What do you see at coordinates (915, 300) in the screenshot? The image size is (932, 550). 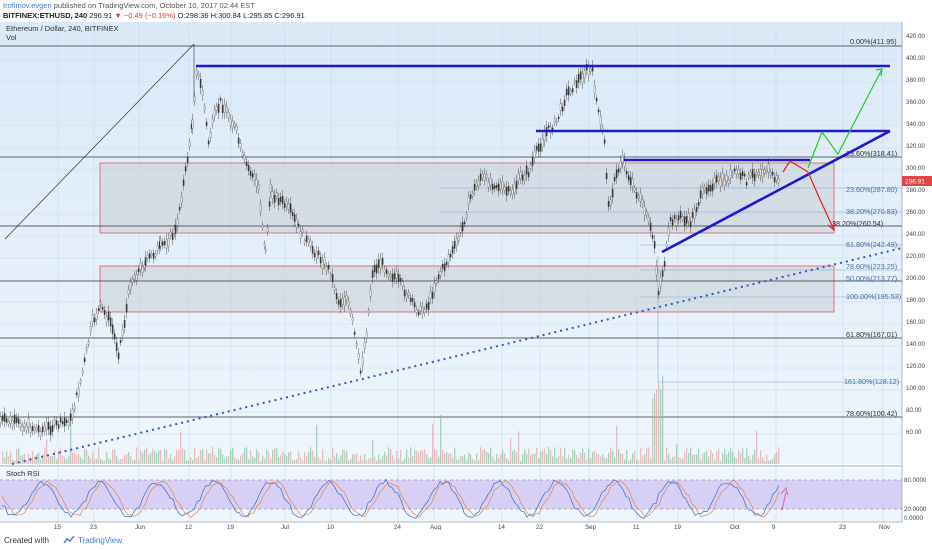 I see `price-tick-label: 180.00` at bounding box center [915, 300].